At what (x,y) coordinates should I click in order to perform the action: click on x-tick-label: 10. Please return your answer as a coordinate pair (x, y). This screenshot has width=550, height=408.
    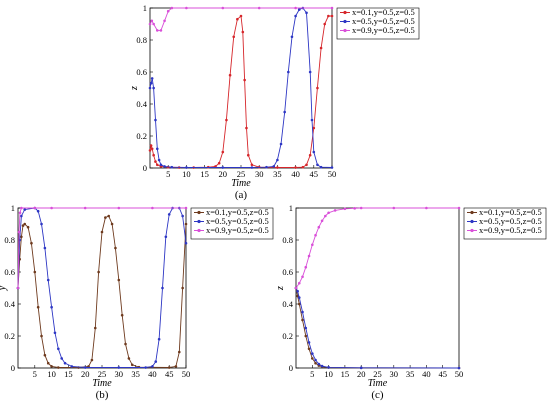
    Looking at the image, I should click on (186, 174).